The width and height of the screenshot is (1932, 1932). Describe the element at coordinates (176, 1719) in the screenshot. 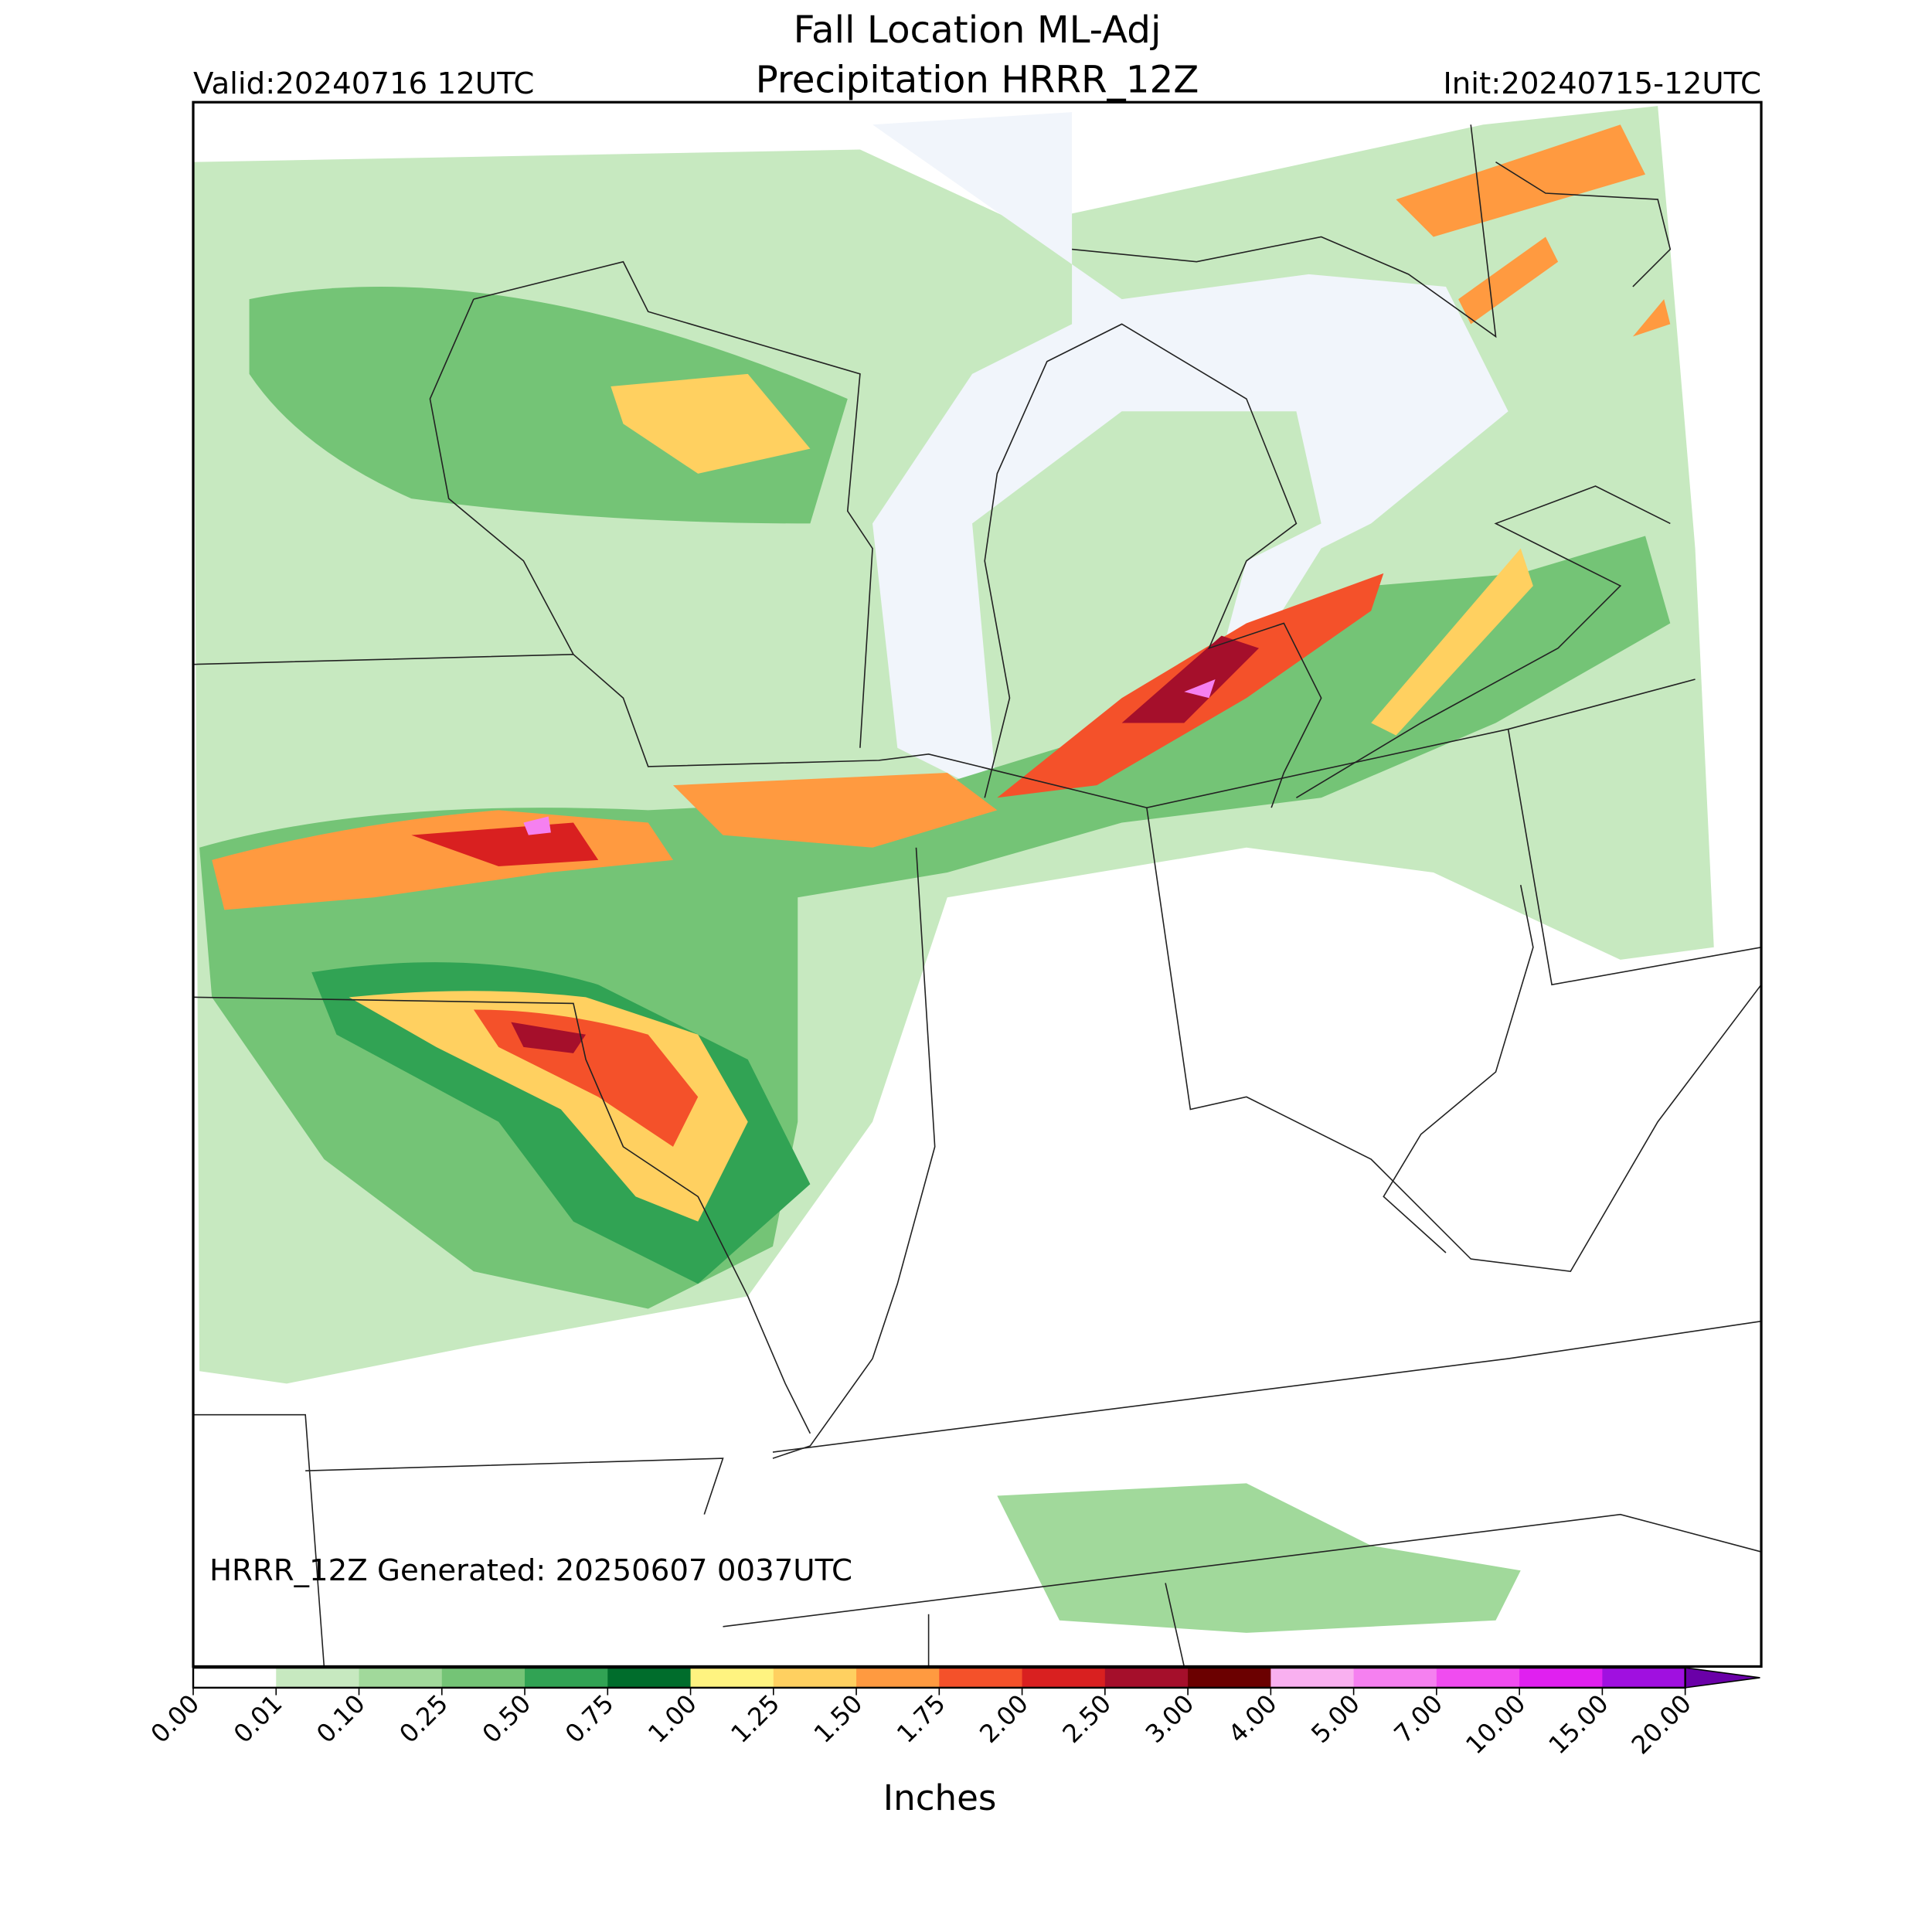

I see `tick-label: 0.00` at that location.